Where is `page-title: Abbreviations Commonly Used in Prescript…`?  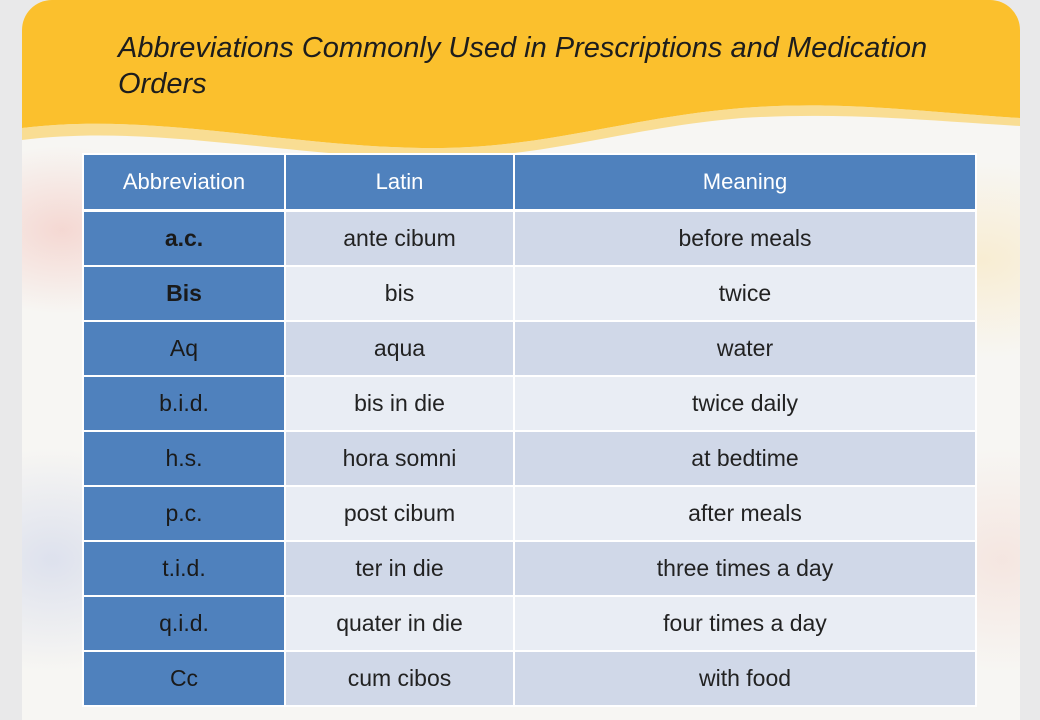
page-title: Abbreviations Commonly Used in Prescript… is located at coordinates (523, 66).